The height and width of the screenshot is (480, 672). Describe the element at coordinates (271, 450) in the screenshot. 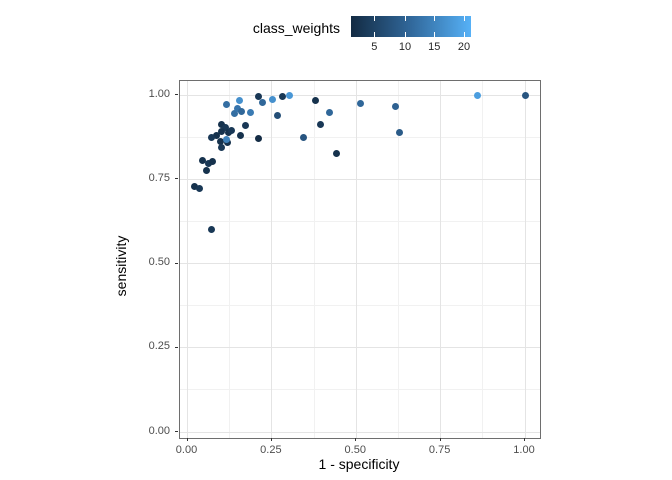

I see `x-tick-label: 0.25` at that location.